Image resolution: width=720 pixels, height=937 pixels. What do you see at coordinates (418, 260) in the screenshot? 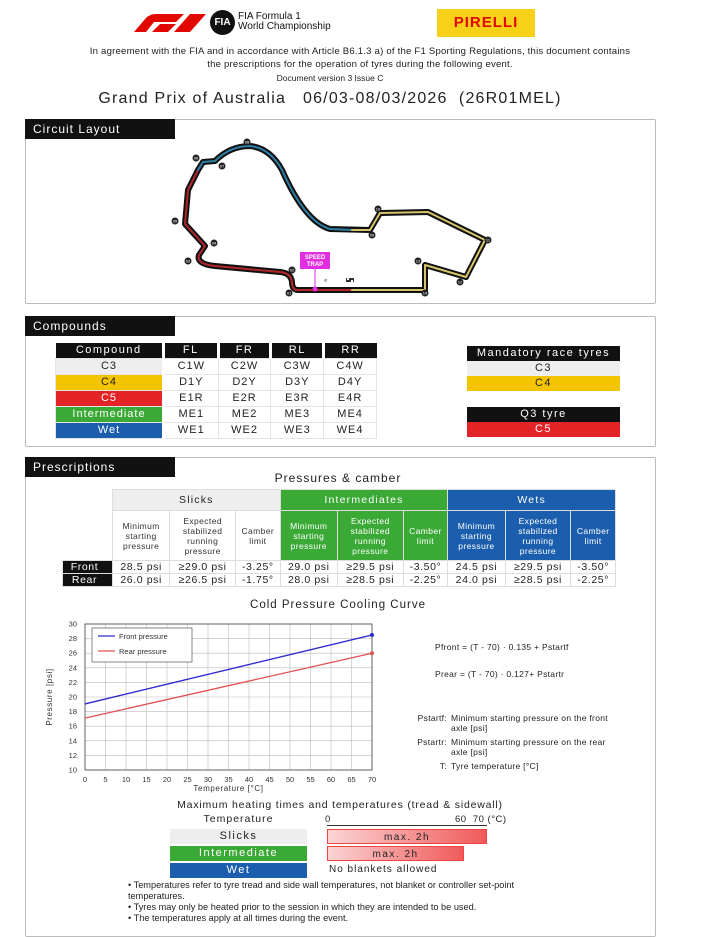
I see `turn-label: 13` at bounding box center [418, 260].